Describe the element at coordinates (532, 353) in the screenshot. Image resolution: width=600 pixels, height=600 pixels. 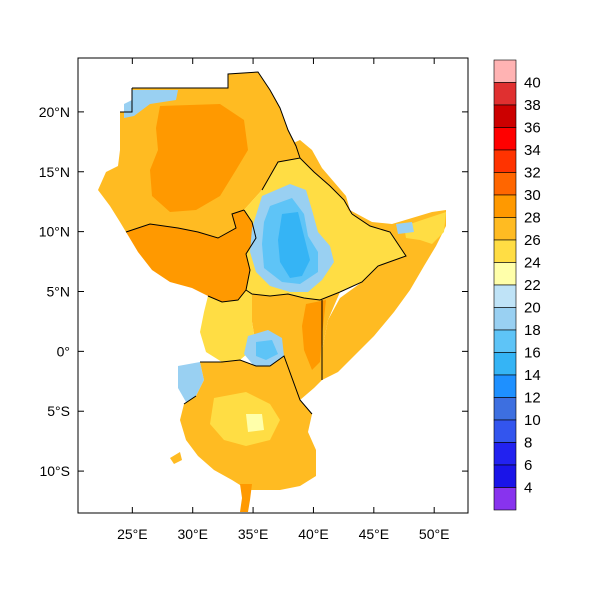
I see `colorbar-label: 16` at that location.